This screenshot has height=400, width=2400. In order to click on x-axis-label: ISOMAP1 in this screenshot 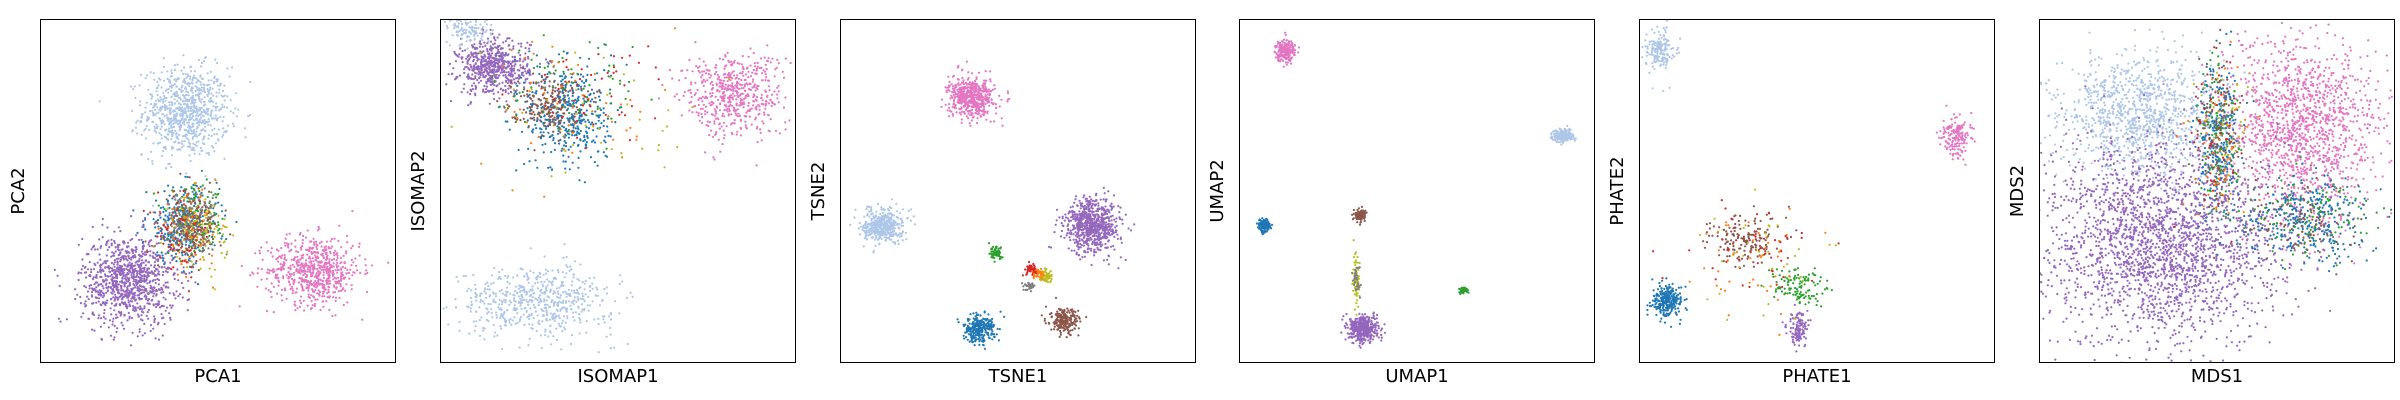, I will do `click(617, 376)`.